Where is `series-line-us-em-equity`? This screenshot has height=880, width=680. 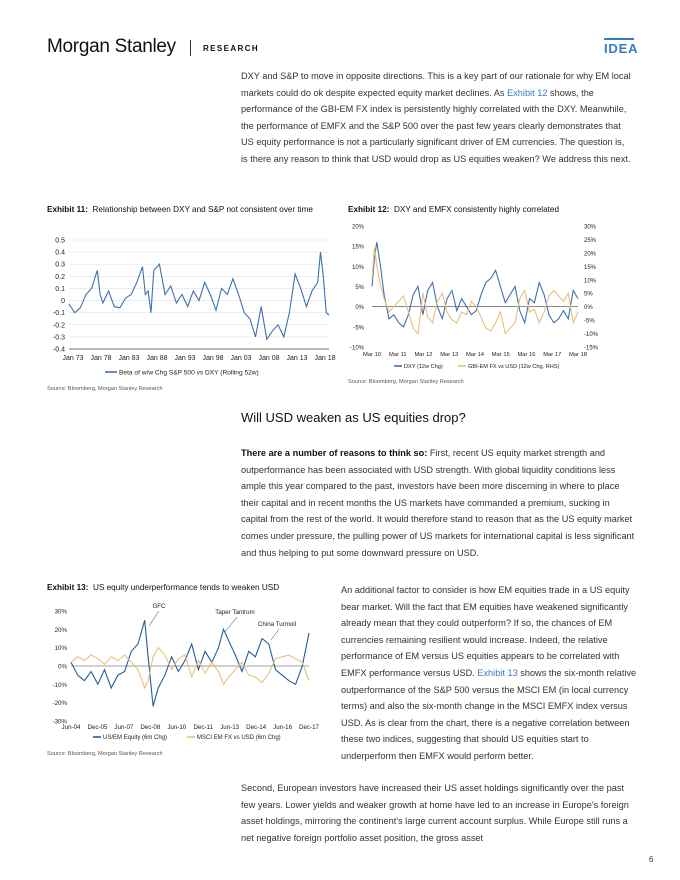 series-line-us-em-equity is located at coordinates (190, 663).